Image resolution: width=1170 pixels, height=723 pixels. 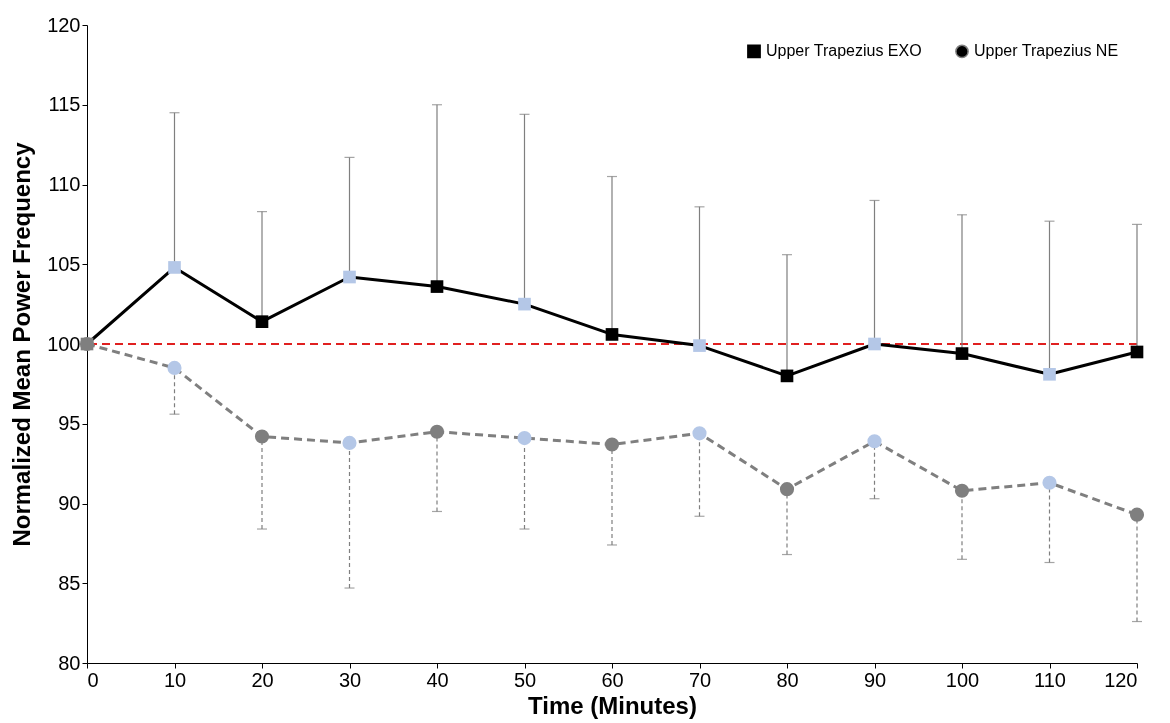 What do you see at coordinates (262, 679) in the screenshot?
I see `x-tick-label: 20` at bounding box center [262, 679].